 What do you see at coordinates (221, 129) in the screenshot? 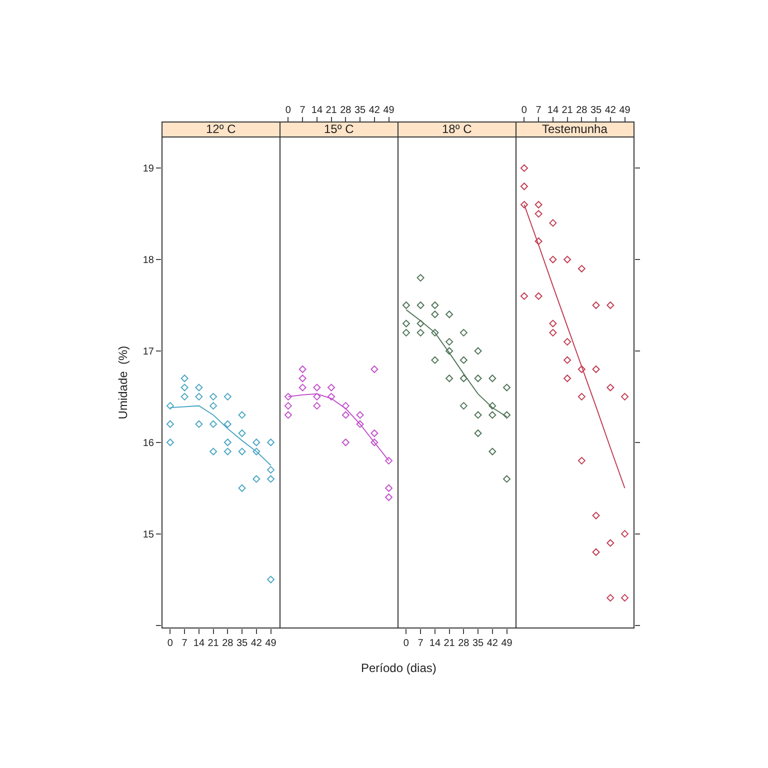
I see `chart-title: 12º C` at bounding box center [221, 129].